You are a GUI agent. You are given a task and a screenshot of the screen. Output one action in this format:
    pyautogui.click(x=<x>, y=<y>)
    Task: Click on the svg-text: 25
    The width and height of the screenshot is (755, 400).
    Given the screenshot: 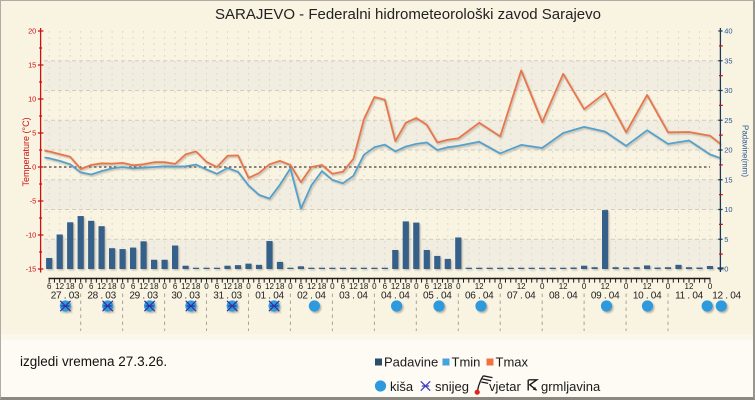 What is the action you would take?
    pyautogui.click(x=728, y=120)
    